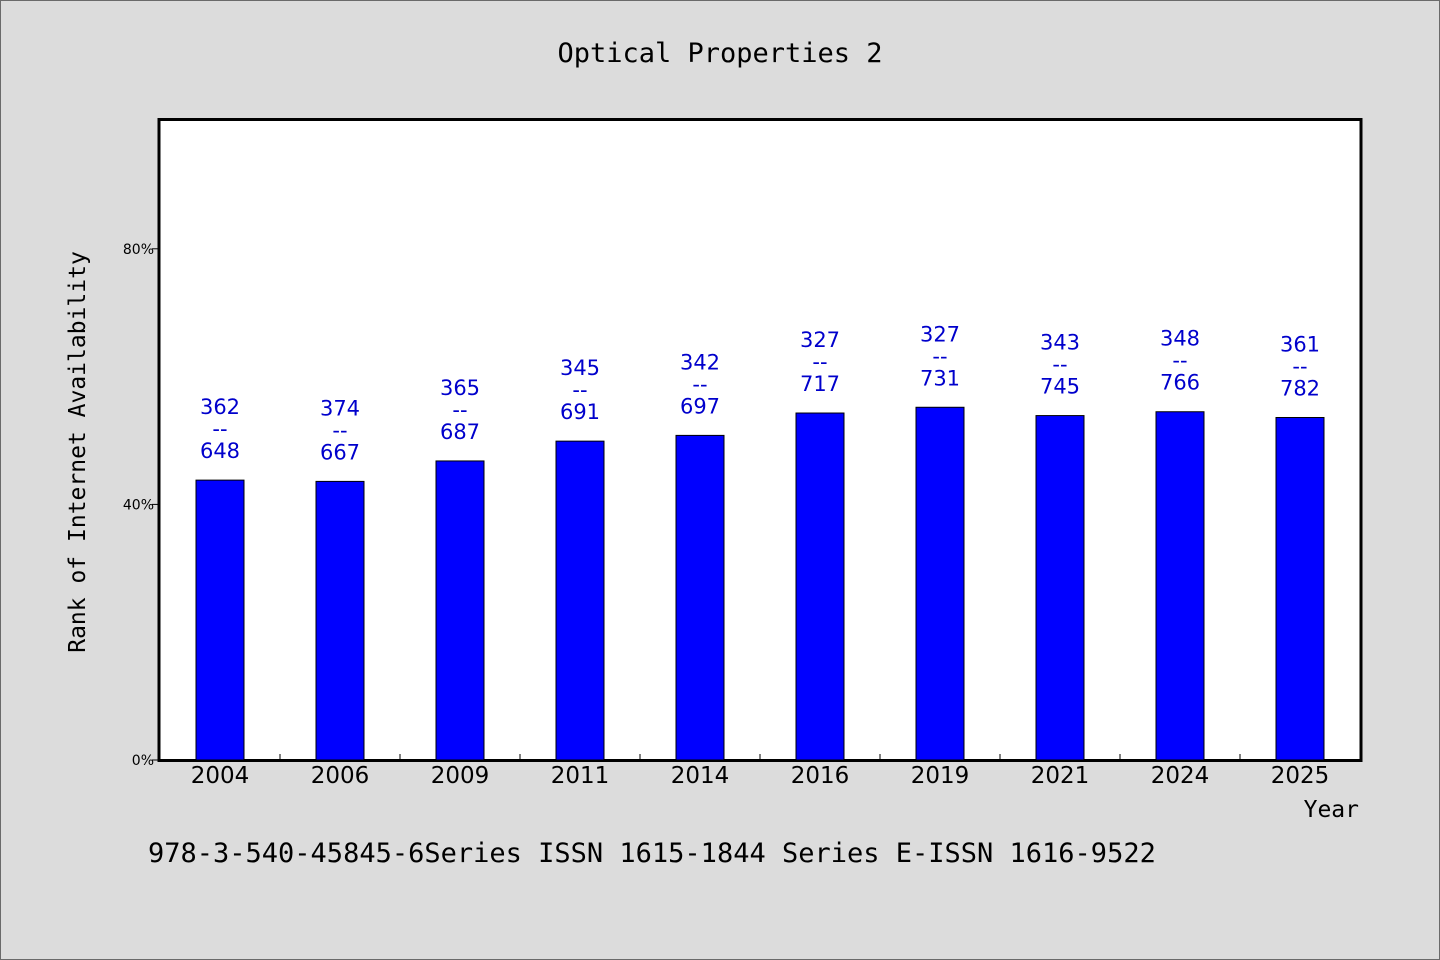 This screenshot has height=960, width=1440. What do you see at coordinates (940, 378) in the screenshot?
I see `bar-label-bottom: 731` at bounding box center [940, 378].